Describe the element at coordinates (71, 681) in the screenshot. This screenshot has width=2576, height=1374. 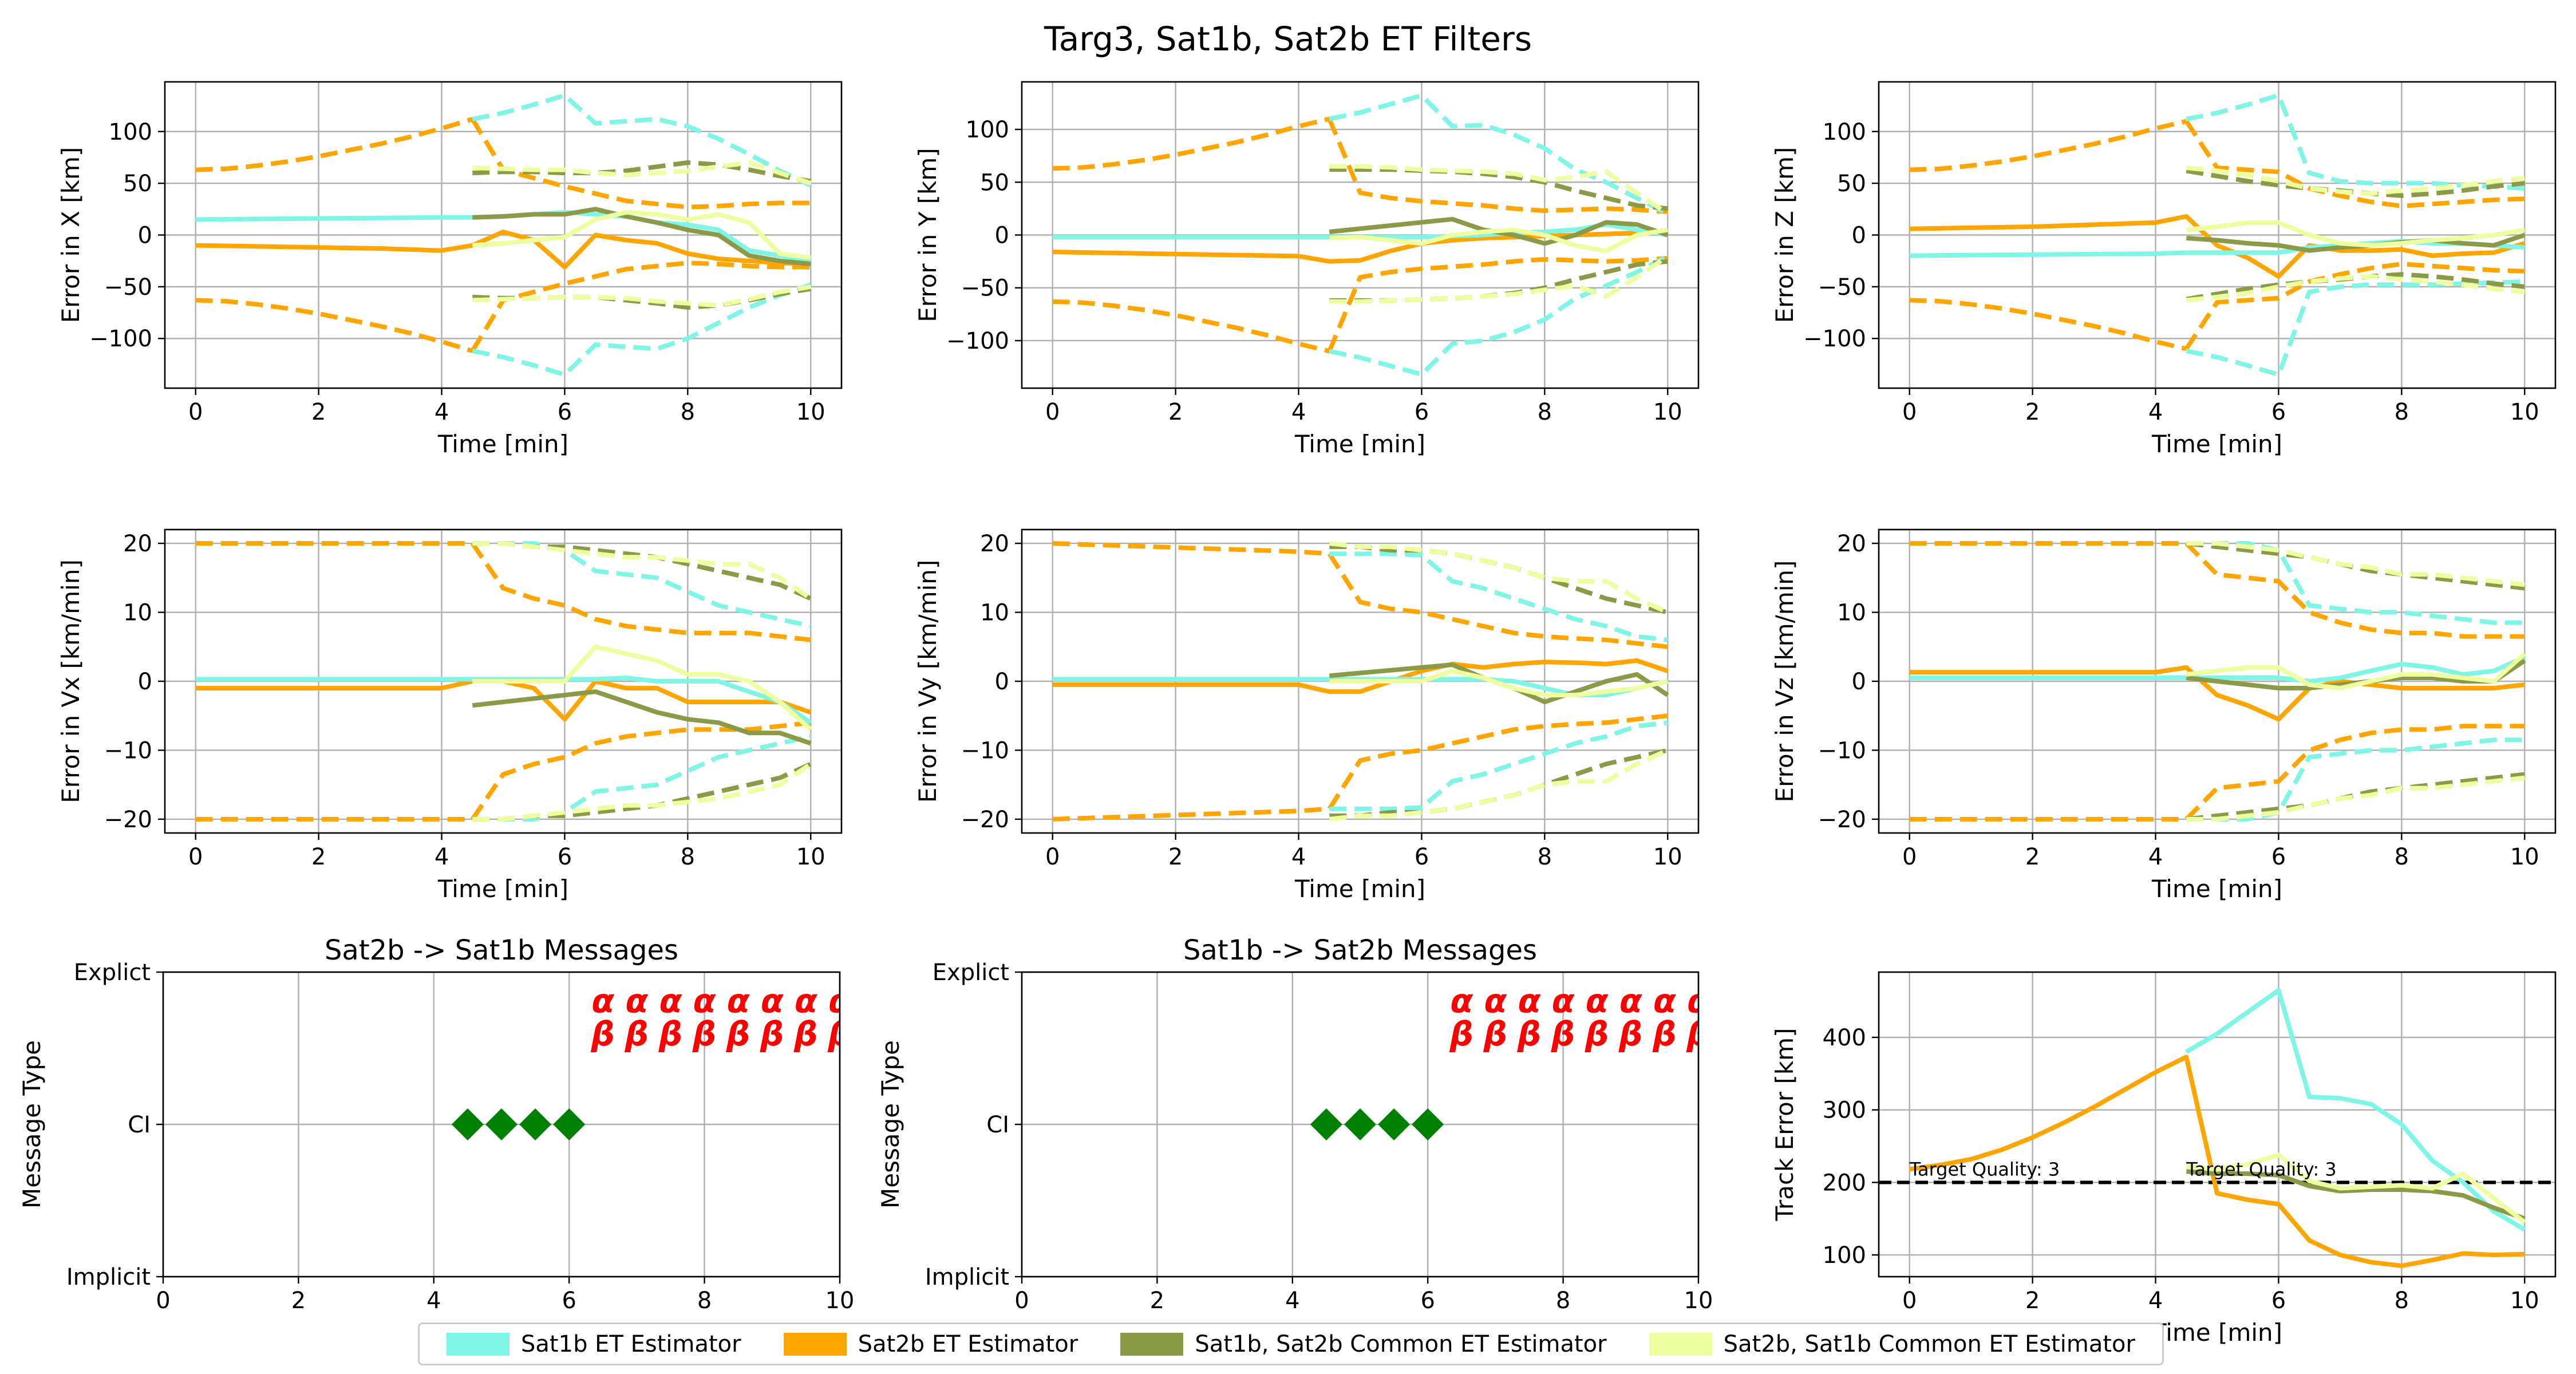
I see `y-axis-label: Error in Vx [km/min]` at that location.